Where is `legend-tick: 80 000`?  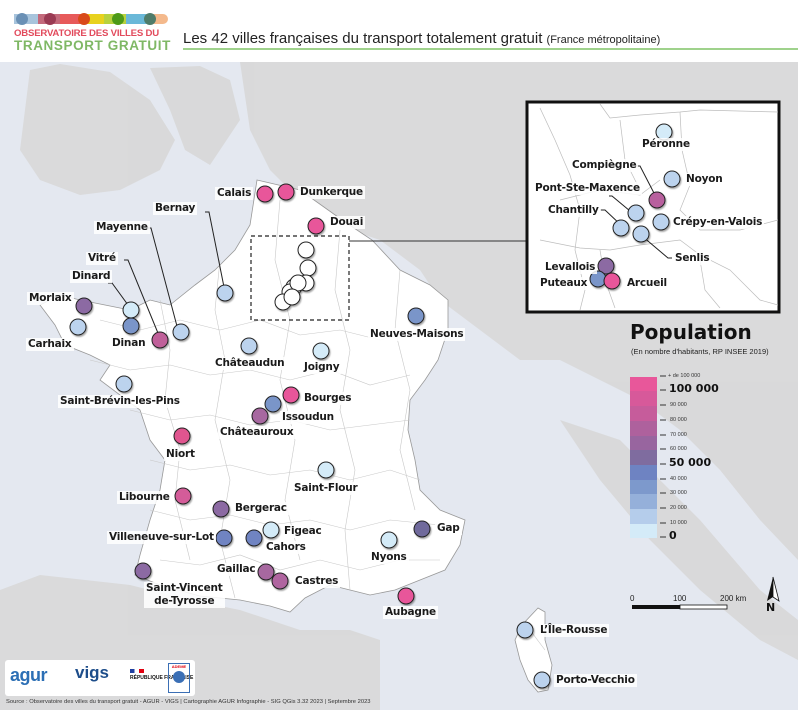
legend-tick: 80 000 is located at coordinates (678, 420).